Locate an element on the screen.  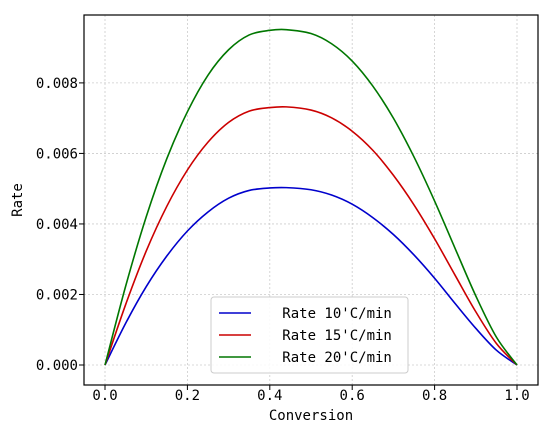
x-tick-label: 0.6 is located at coordinates (352, 396).